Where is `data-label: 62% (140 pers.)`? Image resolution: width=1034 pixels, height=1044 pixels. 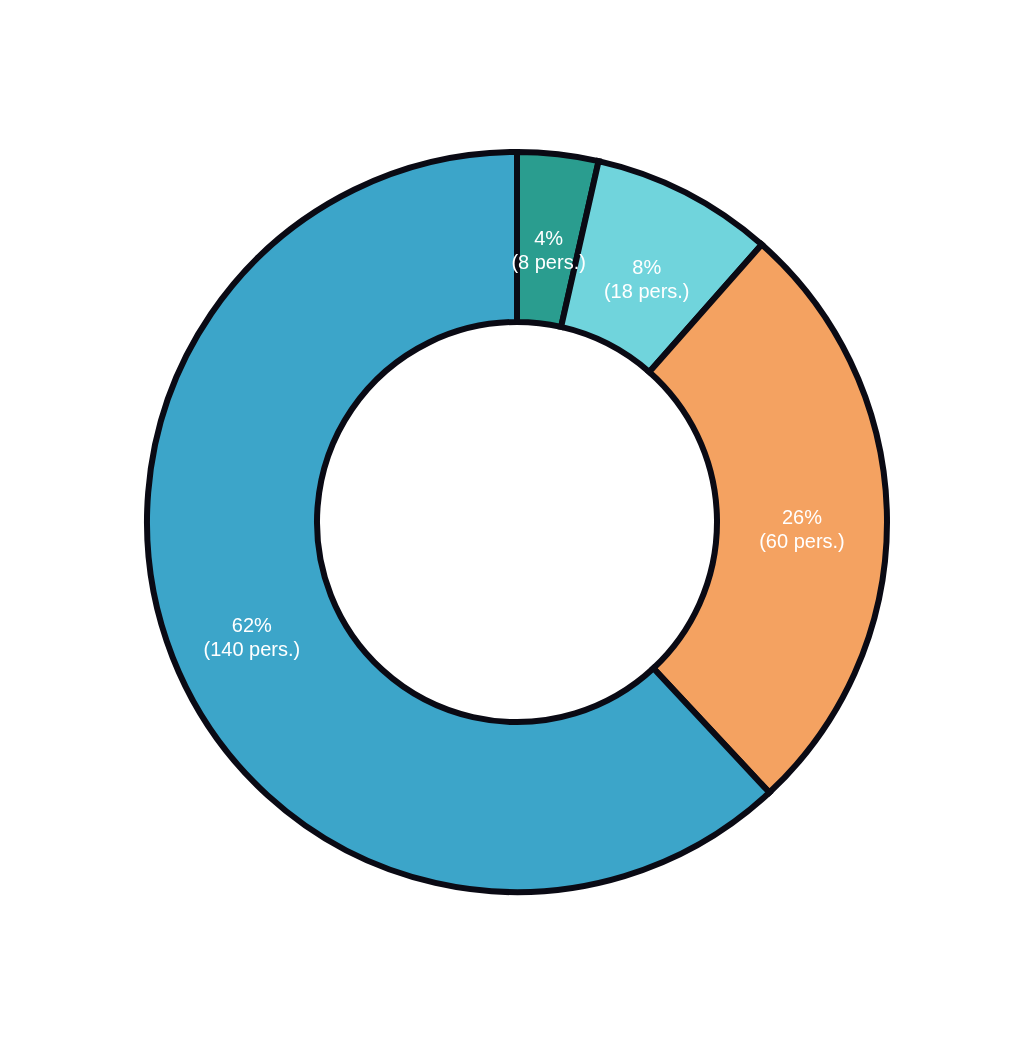 data-label: 62% (140 pers.) is located at coordinates (252, 637).